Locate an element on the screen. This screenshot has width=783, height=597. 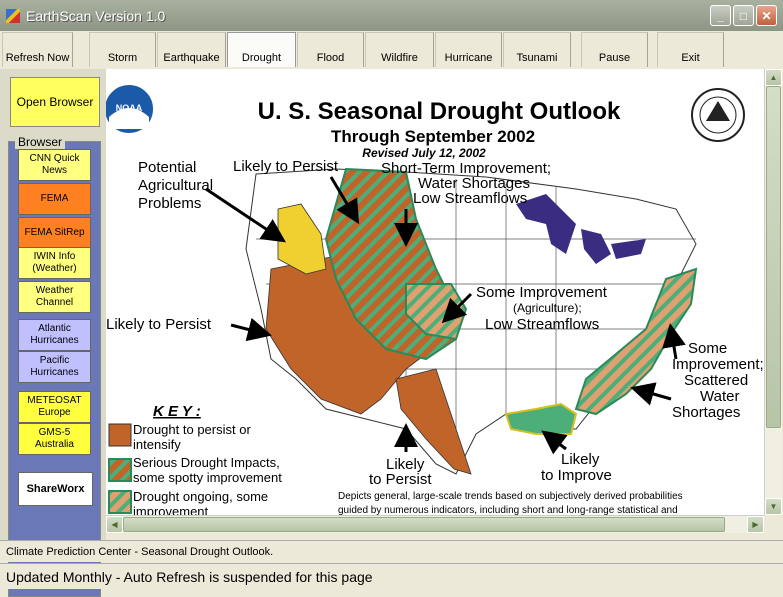
key-item-persist: Drought to persist or is located at coordinates (192, 429).